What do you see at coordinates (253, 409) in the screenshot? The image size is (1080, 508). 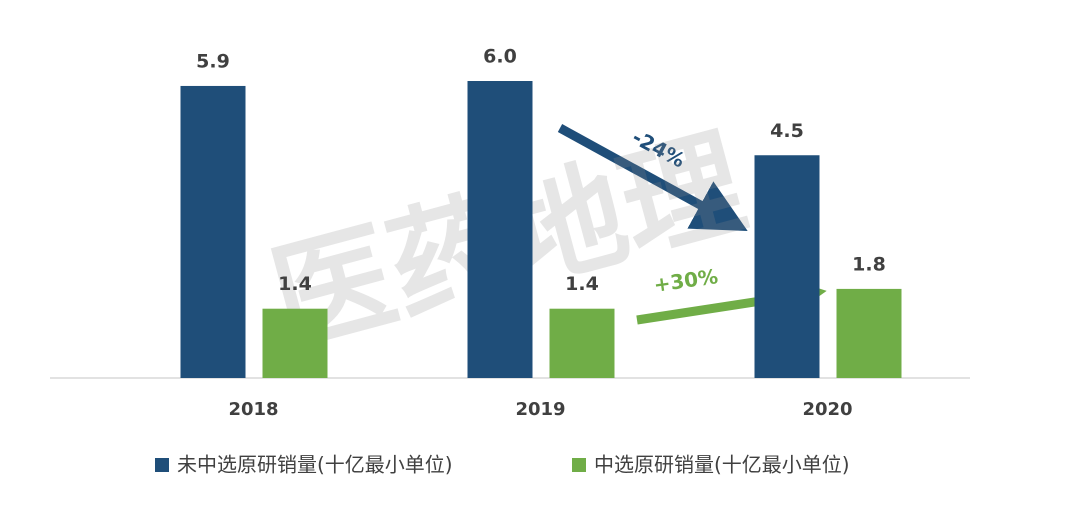 I see `x-tick-label: 2018` at bounding box center [253, 409].